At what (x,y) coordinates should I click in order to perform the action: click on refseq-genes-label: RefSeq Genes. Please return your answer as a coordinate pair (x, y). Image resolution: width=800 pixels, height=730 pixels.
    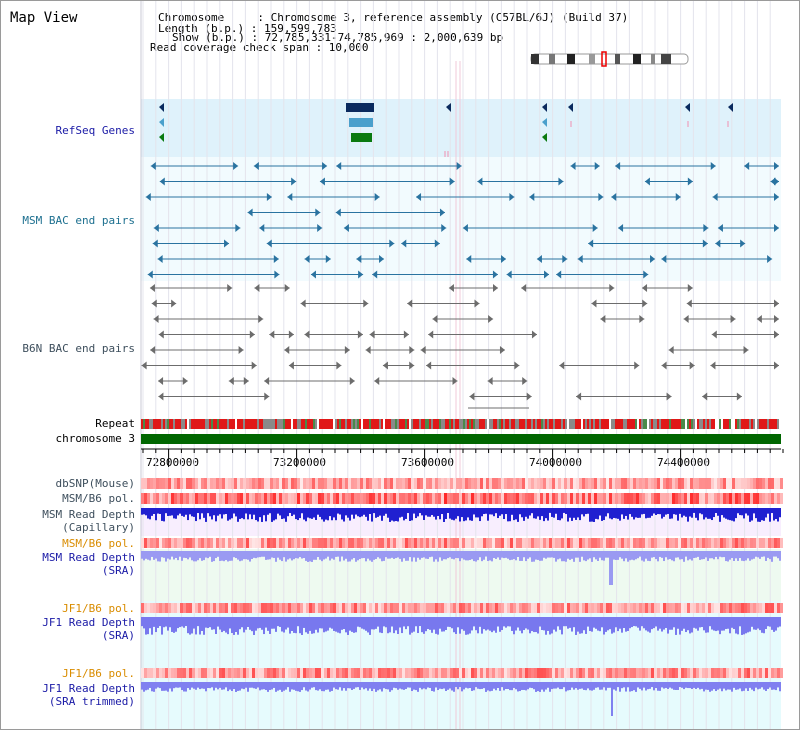
    Looking at the image, I should click on (95, 130).